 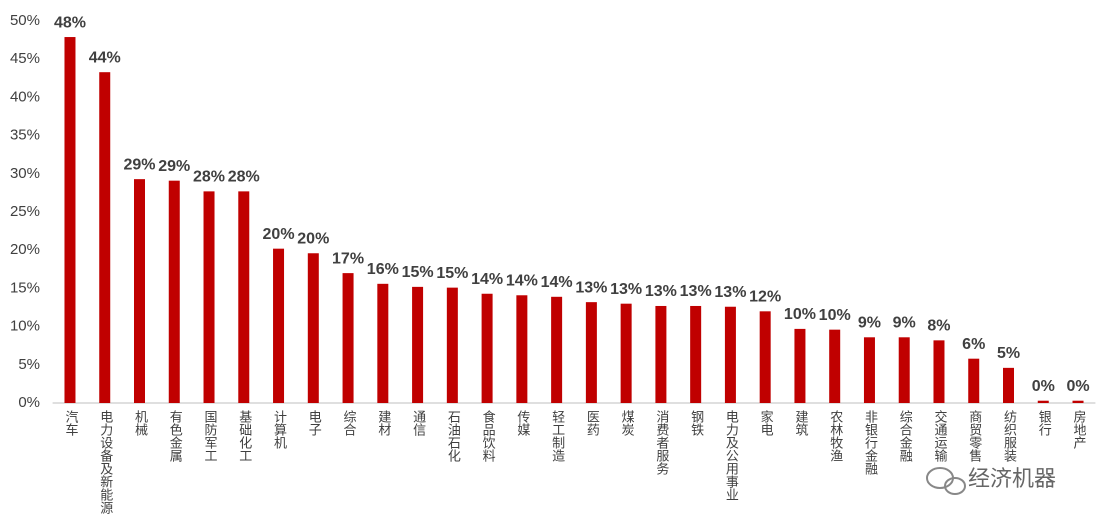 What do you see at coordinates (349, 423) in the screenshot?
I see `x-tick-label: 综合` at bounding box center [349, 423].